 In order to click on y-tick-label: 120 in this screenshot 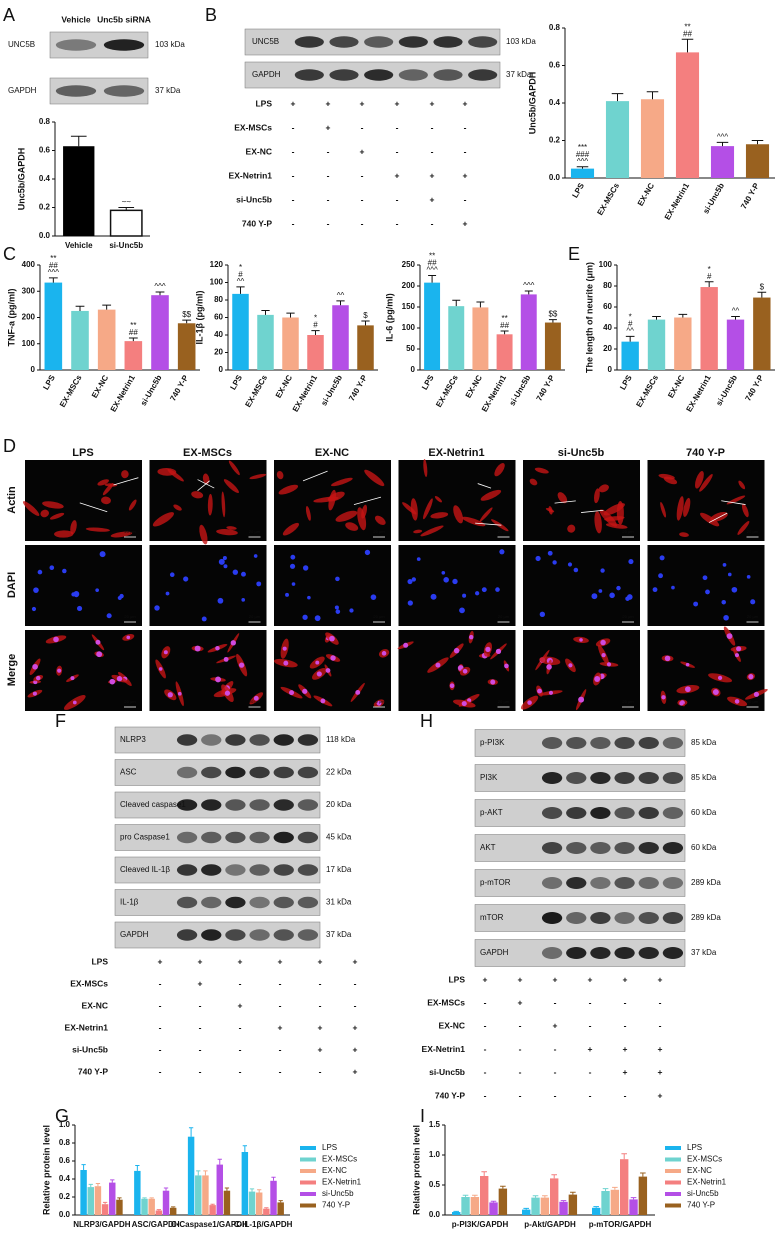, I will do `click(217, 264)`.